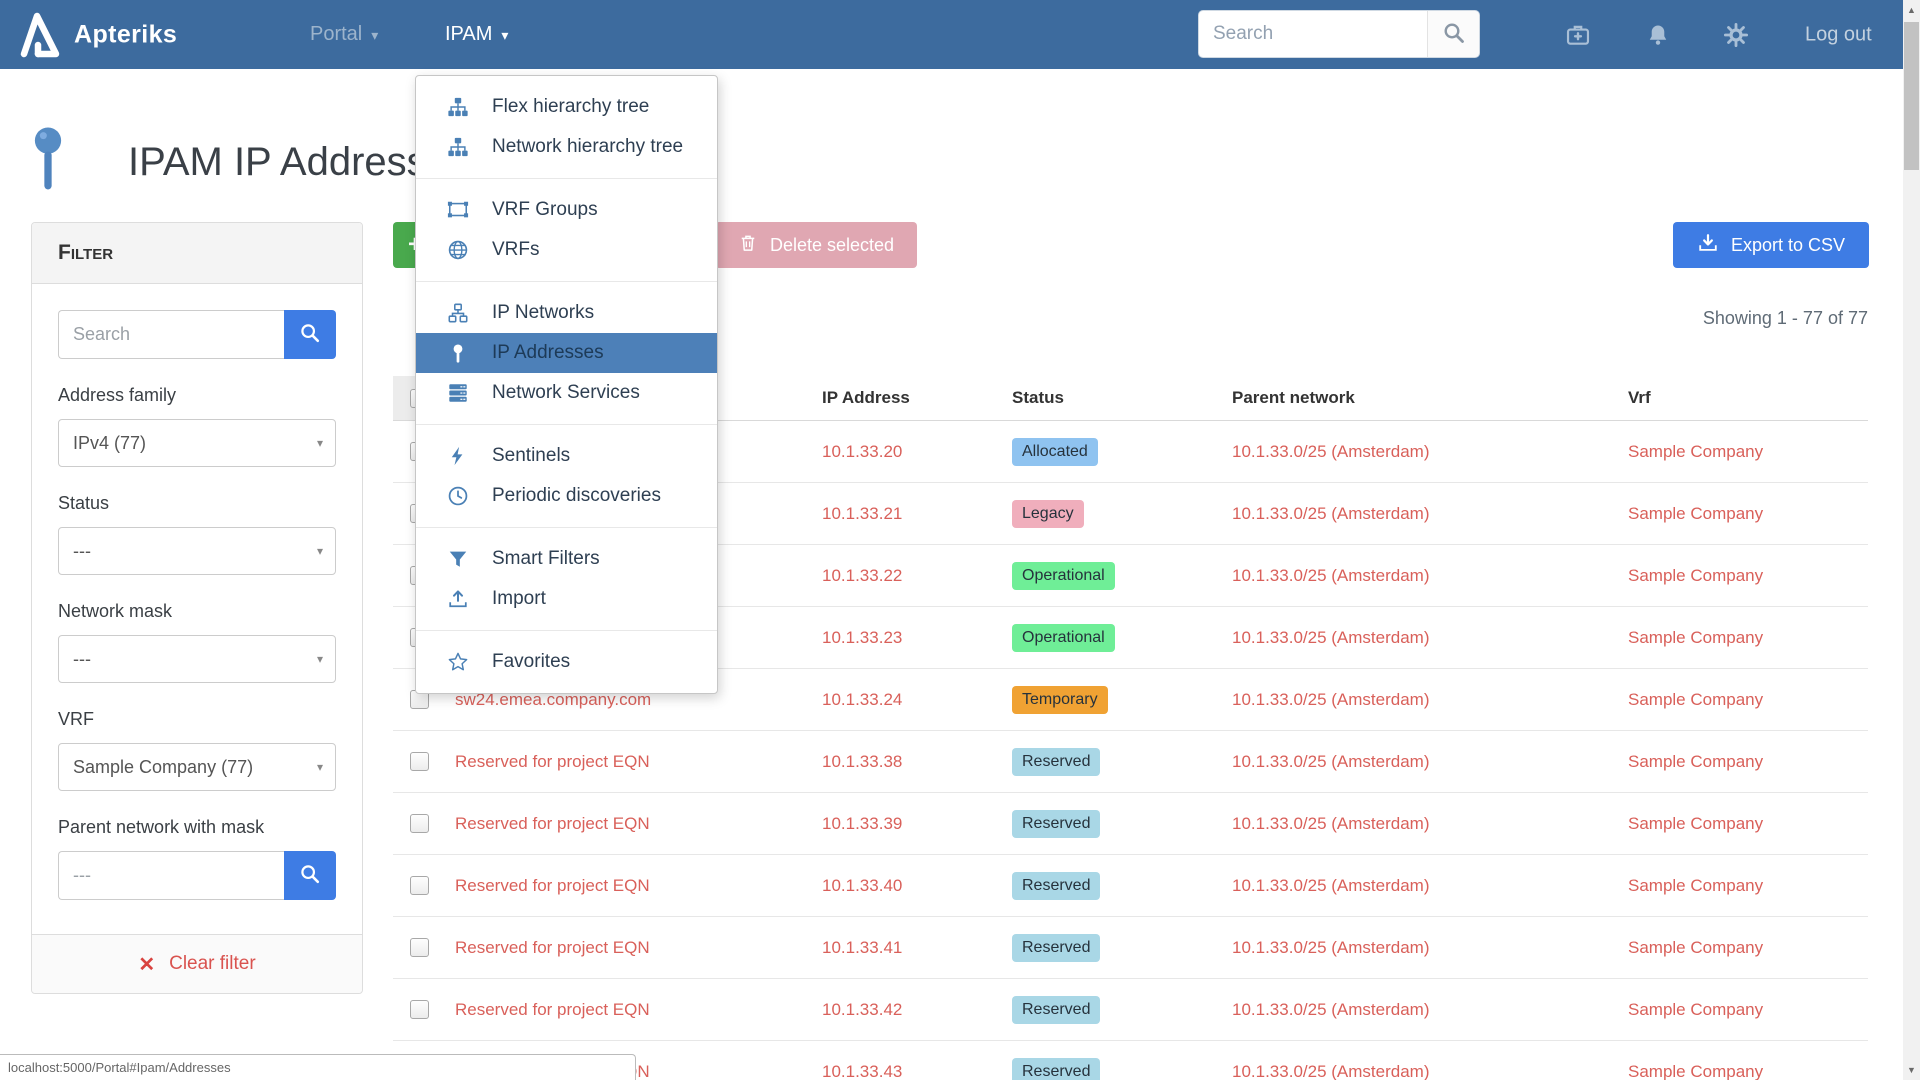  What do you see at coordinates (1736, 35) in the screenshot?
I see `gear-icon` at bounding box center [1736, 35].